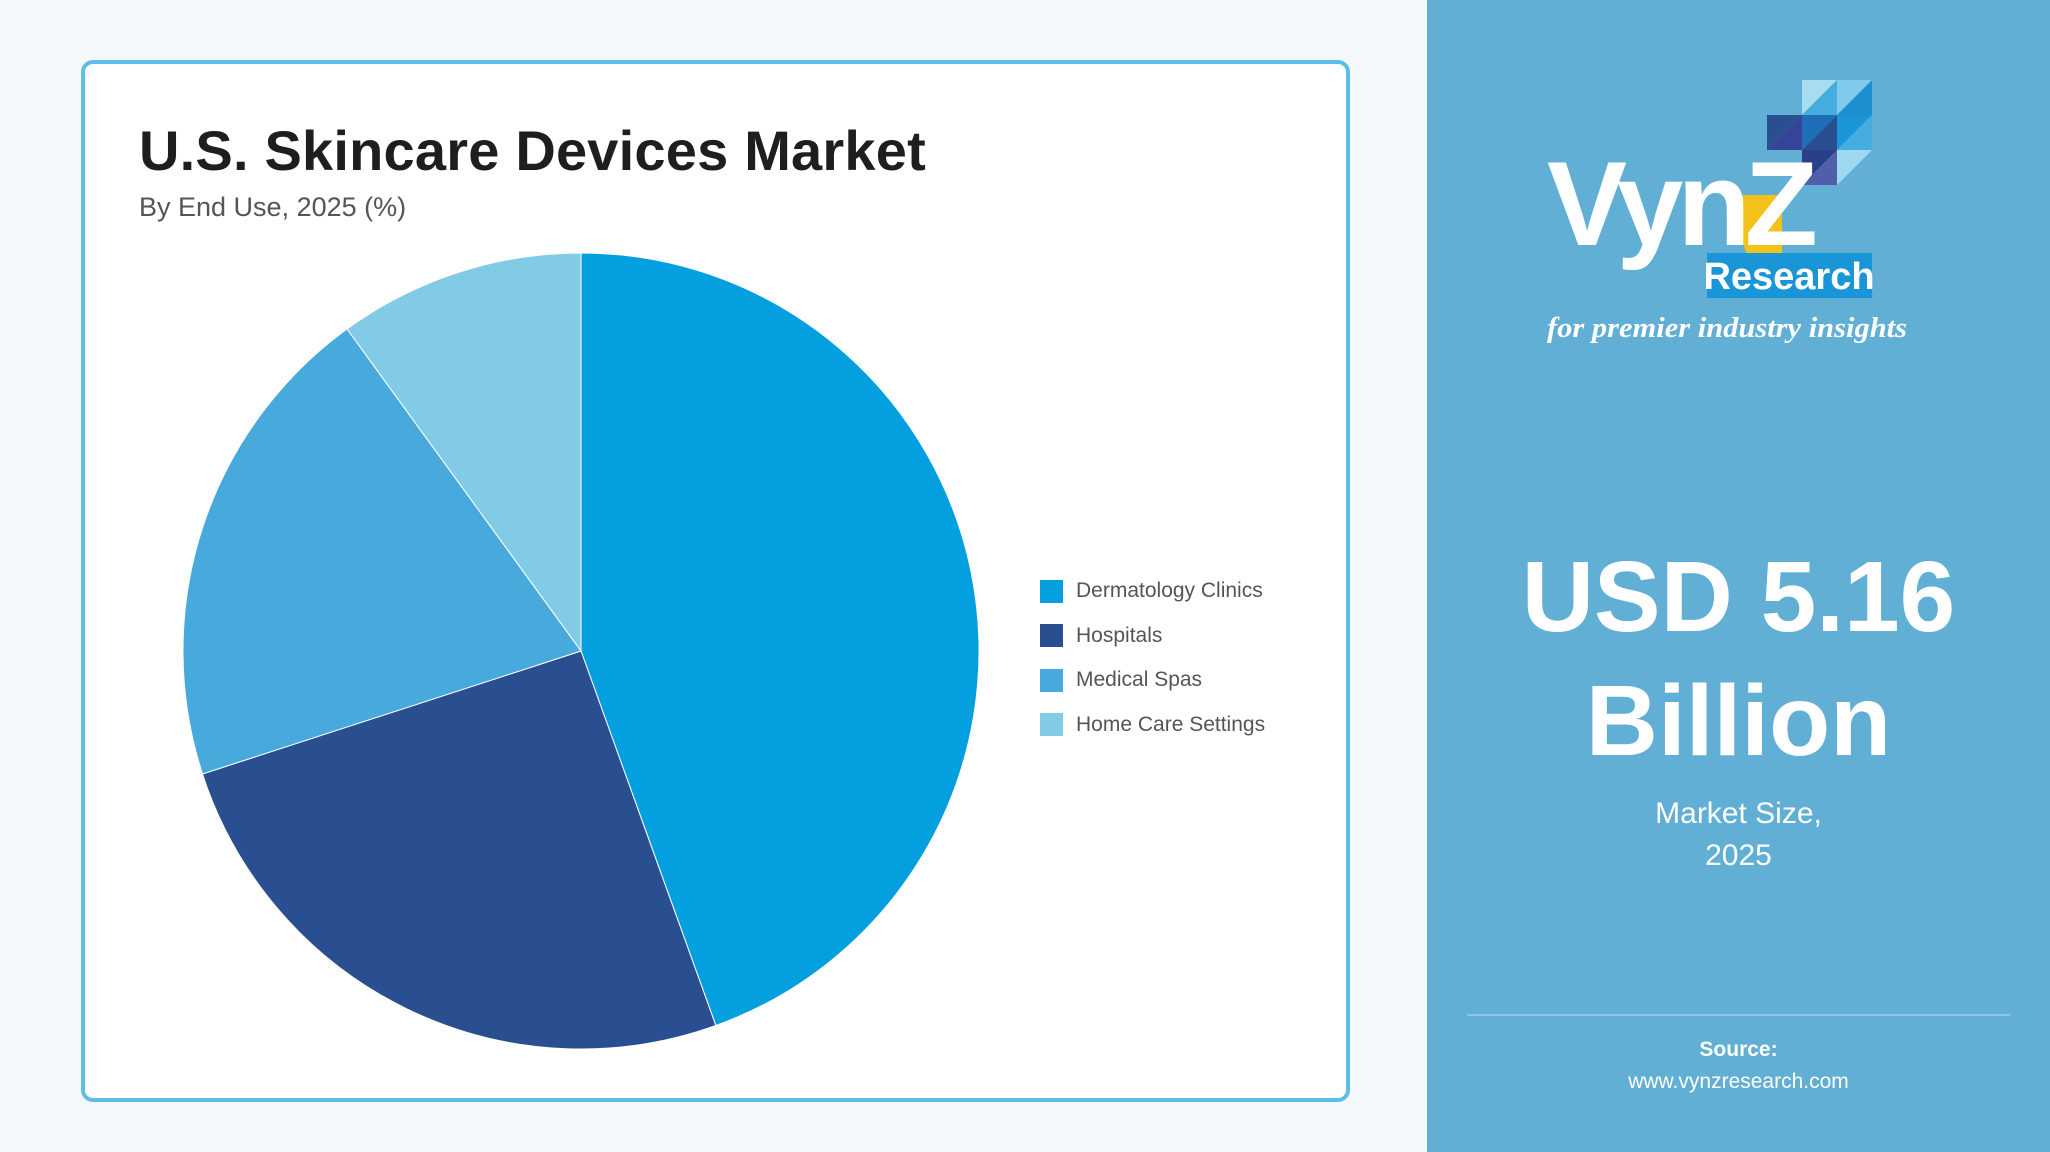 The width and height of the screenshot is (2050, 1152). What do you see at coordinates (459, 850) in the screenshot?
I see `pie-slice-hospitals` at bounding box center [459, 850].